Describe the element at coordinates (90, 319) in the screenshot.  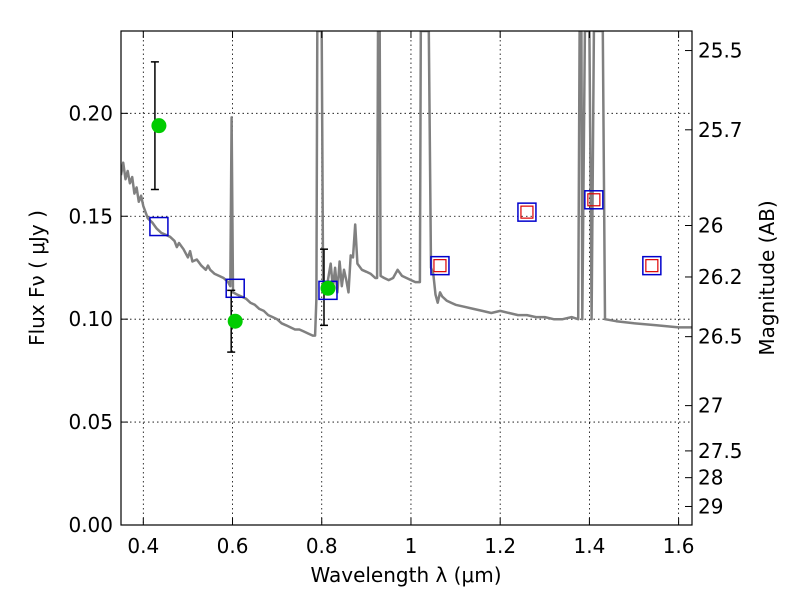
I see `y-tick-label: 0.10` at that location.